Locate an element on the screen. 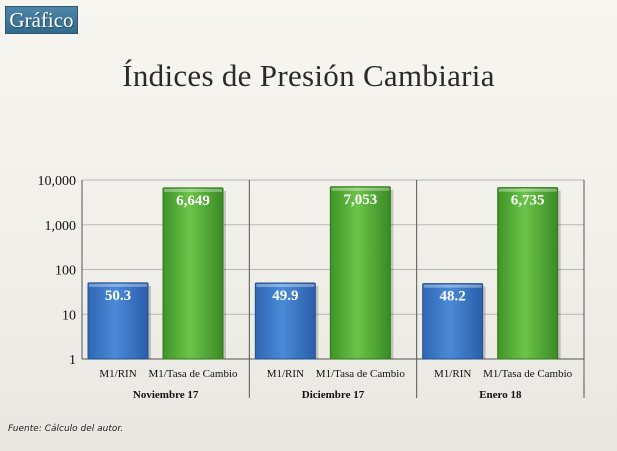 The height and width of the screenshot is (451, 617). data-label: 7,053 is located at coordinates (360, 200).